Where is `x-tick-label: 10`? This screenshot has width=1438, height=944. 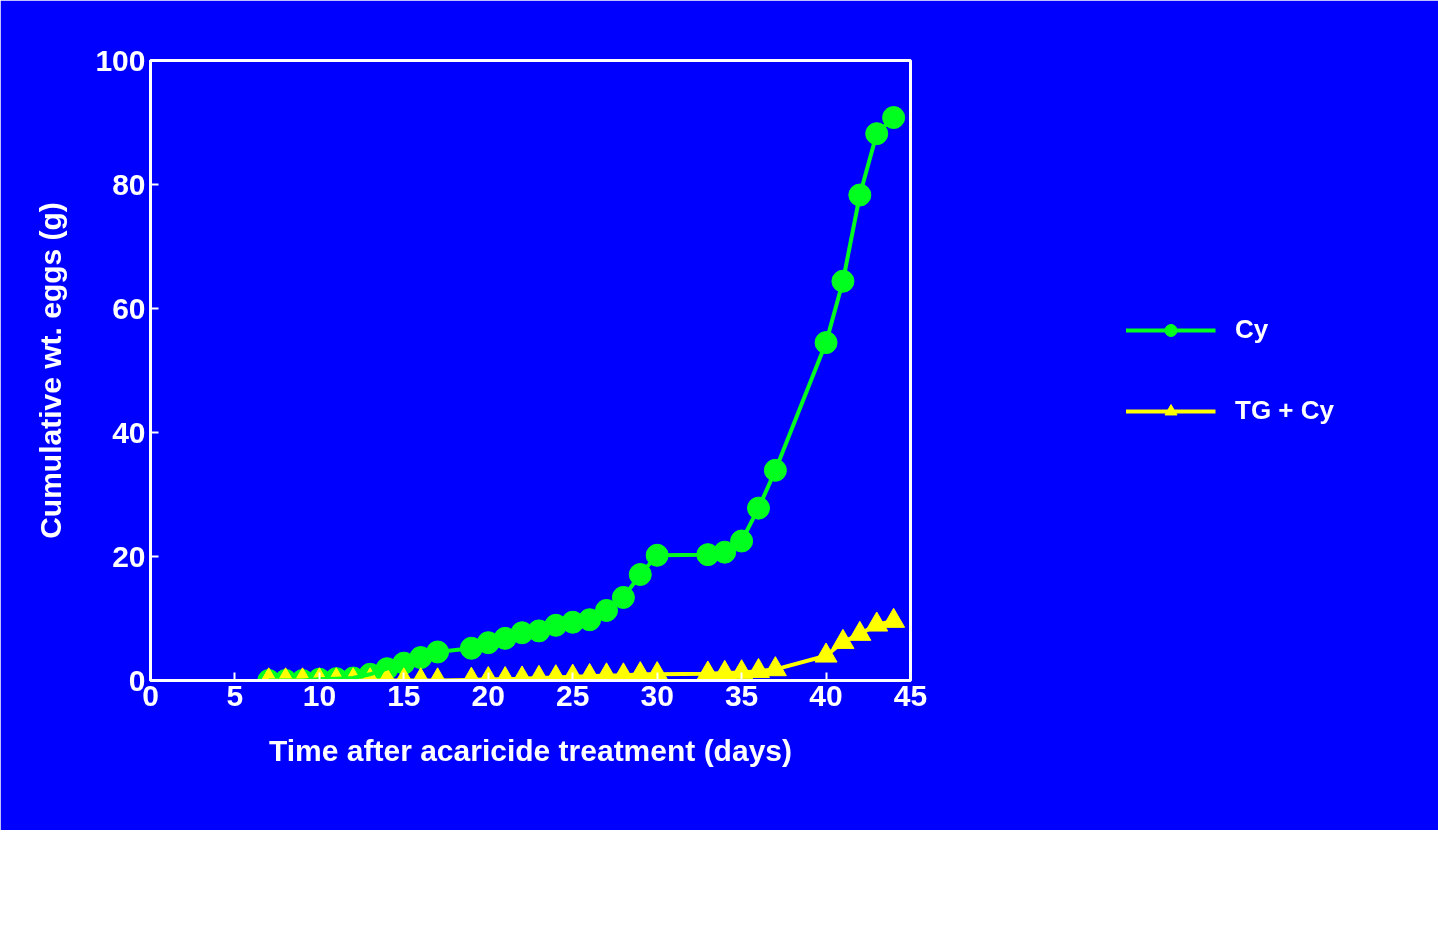
x-tick-label: 10 is located at coordinates (319, 695).